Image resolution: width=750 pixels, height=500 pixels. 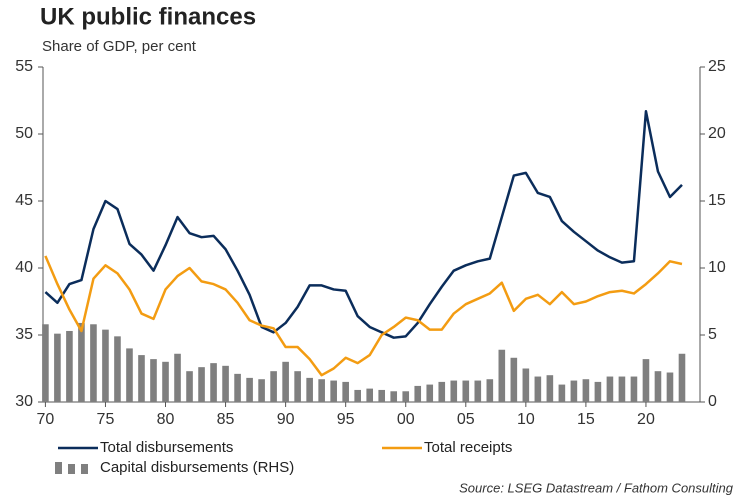 What do you see at coordinates (586, 419) in the screenshot?
I see `x-tick-label: 15` at bounding box center [586, 419].